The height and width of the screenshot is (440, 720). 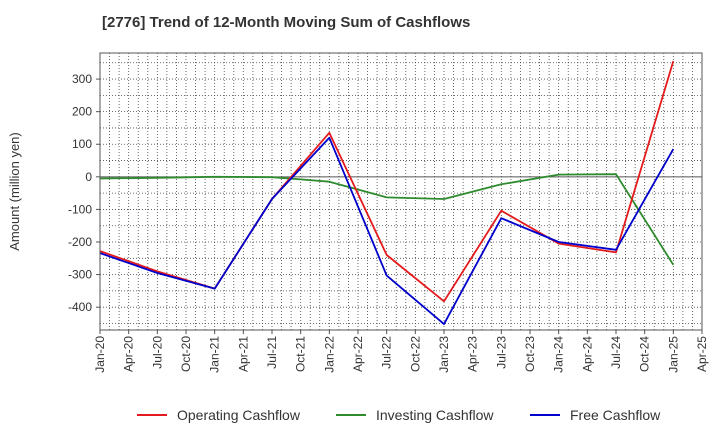 What do you see at coordinates (88, 177) in the screenshot?
I see `y-tick-label: 0` at bounding box center [88, 177].